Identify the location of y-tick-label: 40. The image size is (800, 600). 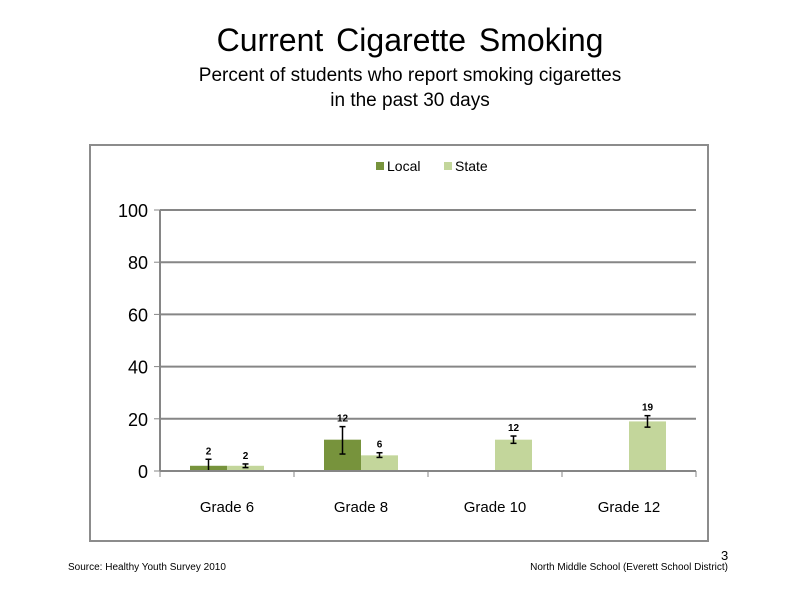
(138, 368).